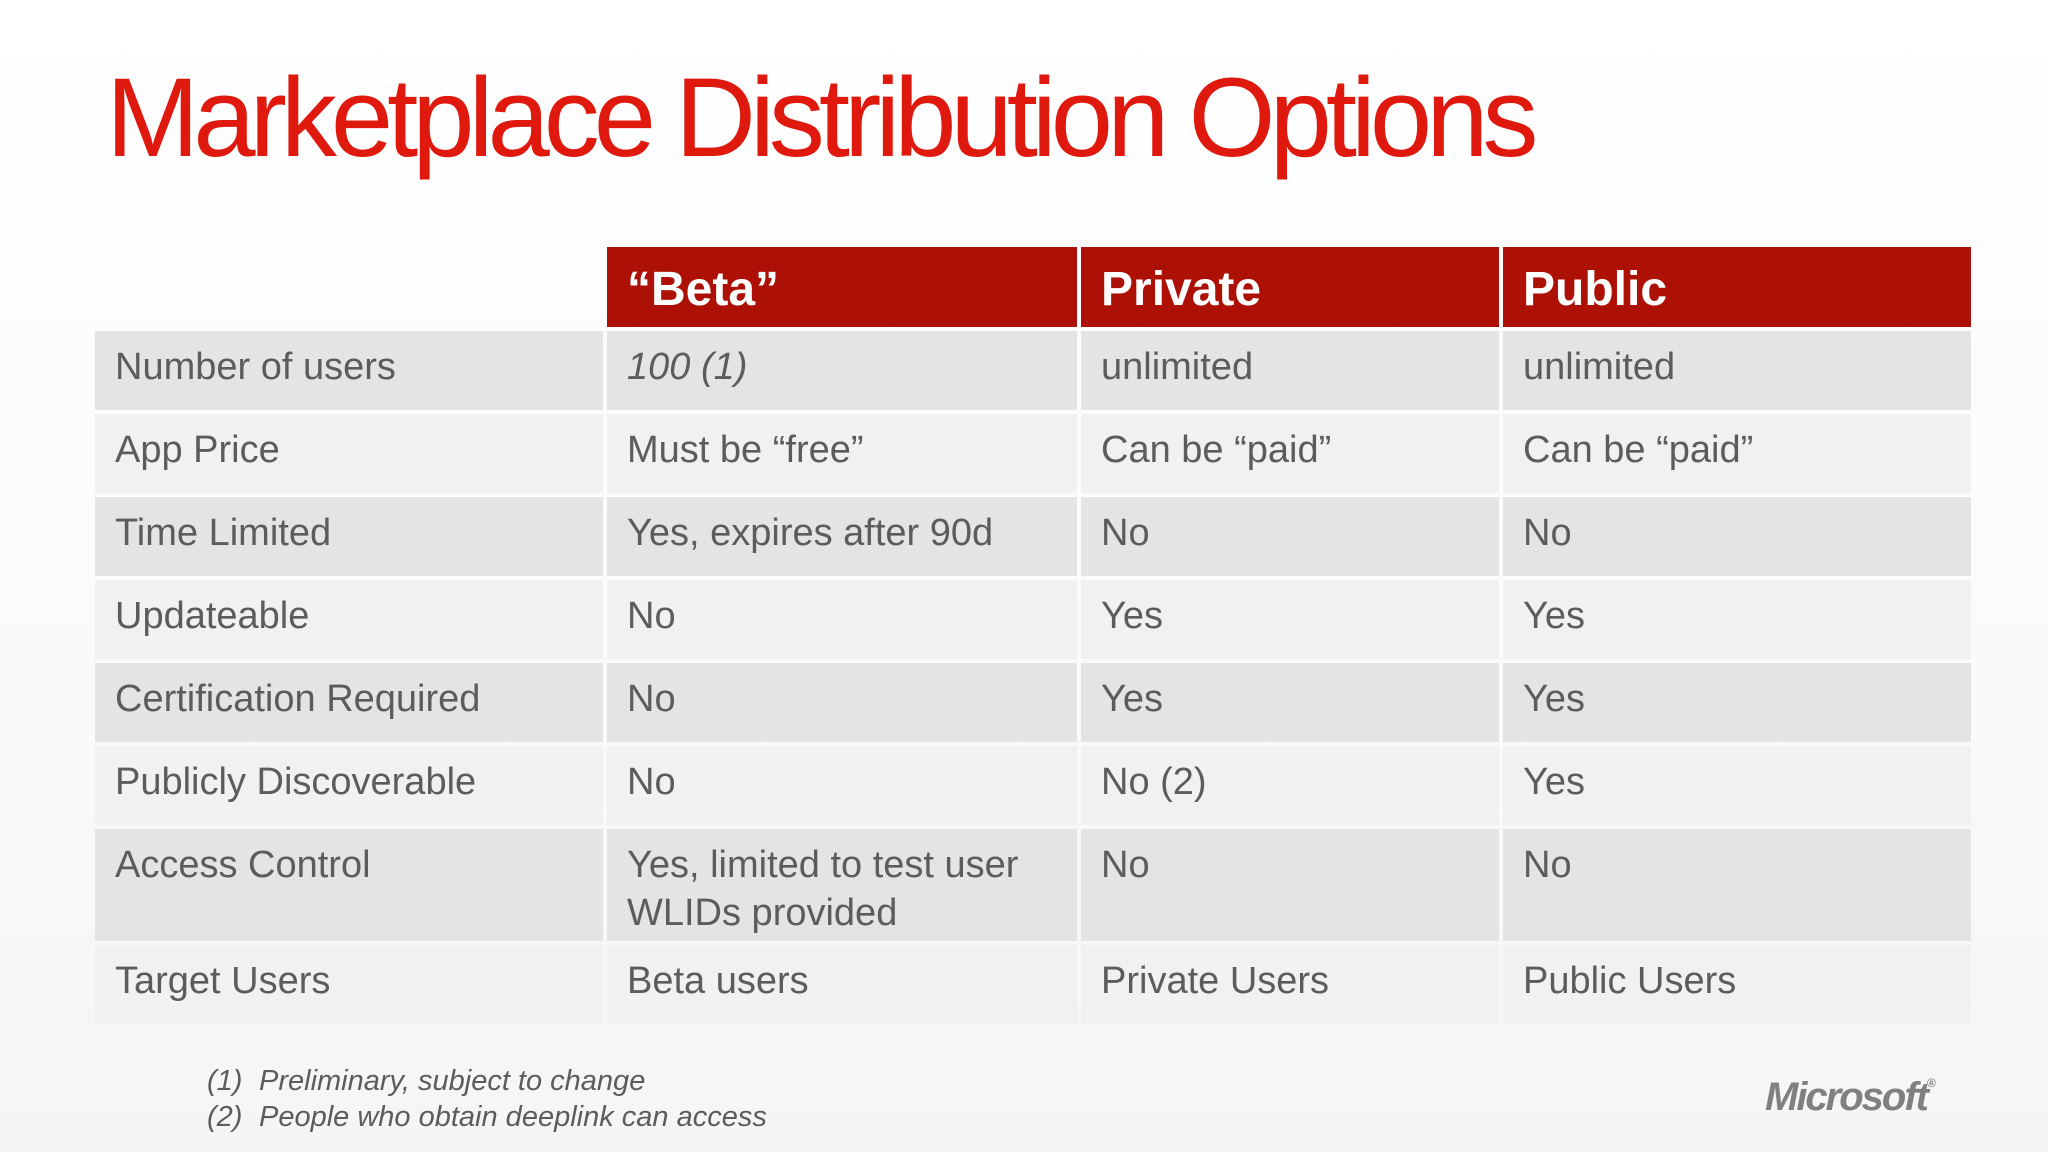 Image resolution: width=2048 pixels, height=1152 pixels. I want to click on table-row: Updateable No Yes Yes, so click(1033, 619).